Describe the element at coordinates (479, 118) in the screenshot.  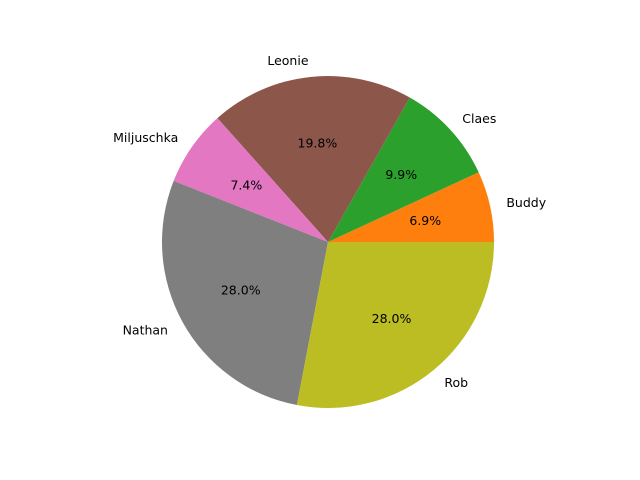
I see `category-label-claes: Claes` at that location.